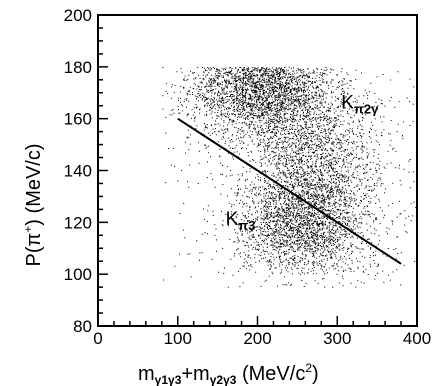 This screenshot has width=433, height=386. Describe the element at coordinates (257, 338) in the screenshot. I see `x-tick-label: 200` at that location.